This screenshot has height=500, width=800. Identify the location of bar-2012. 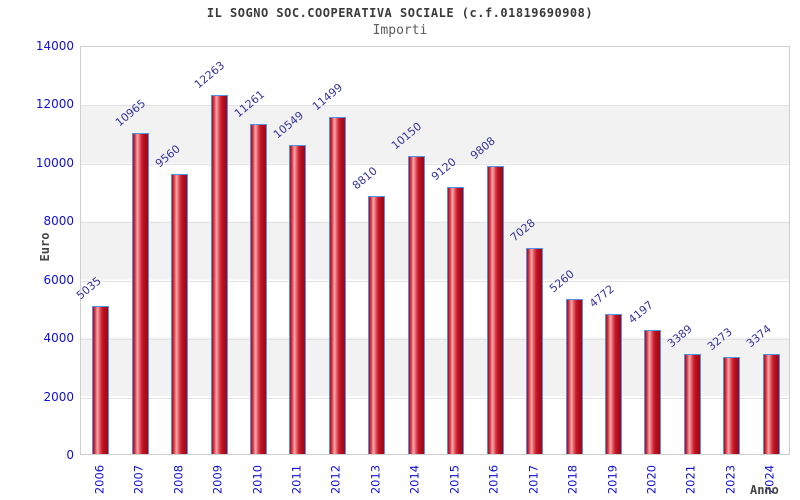
(337, 285).